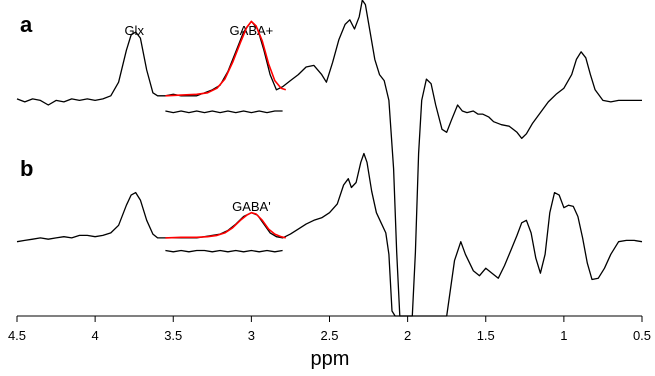 The width and height of the screenshot is (655, 376). I want to click on x-tick-label: 1, so click(563, 335).